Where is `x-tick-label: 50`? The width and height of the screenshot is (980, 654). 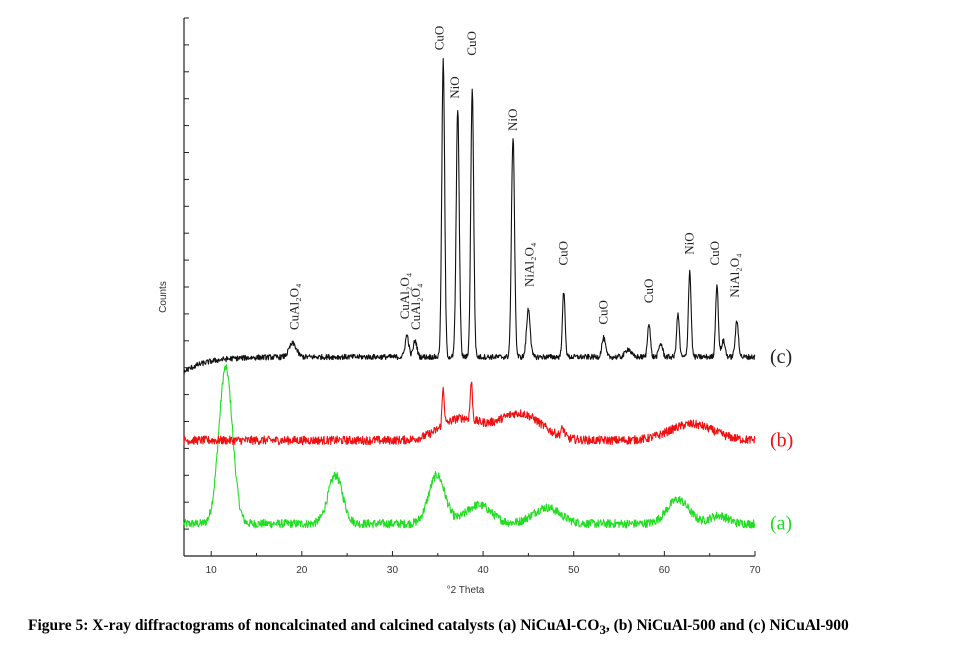 x-tick-label: 50 is located at coordinates (574, 570).